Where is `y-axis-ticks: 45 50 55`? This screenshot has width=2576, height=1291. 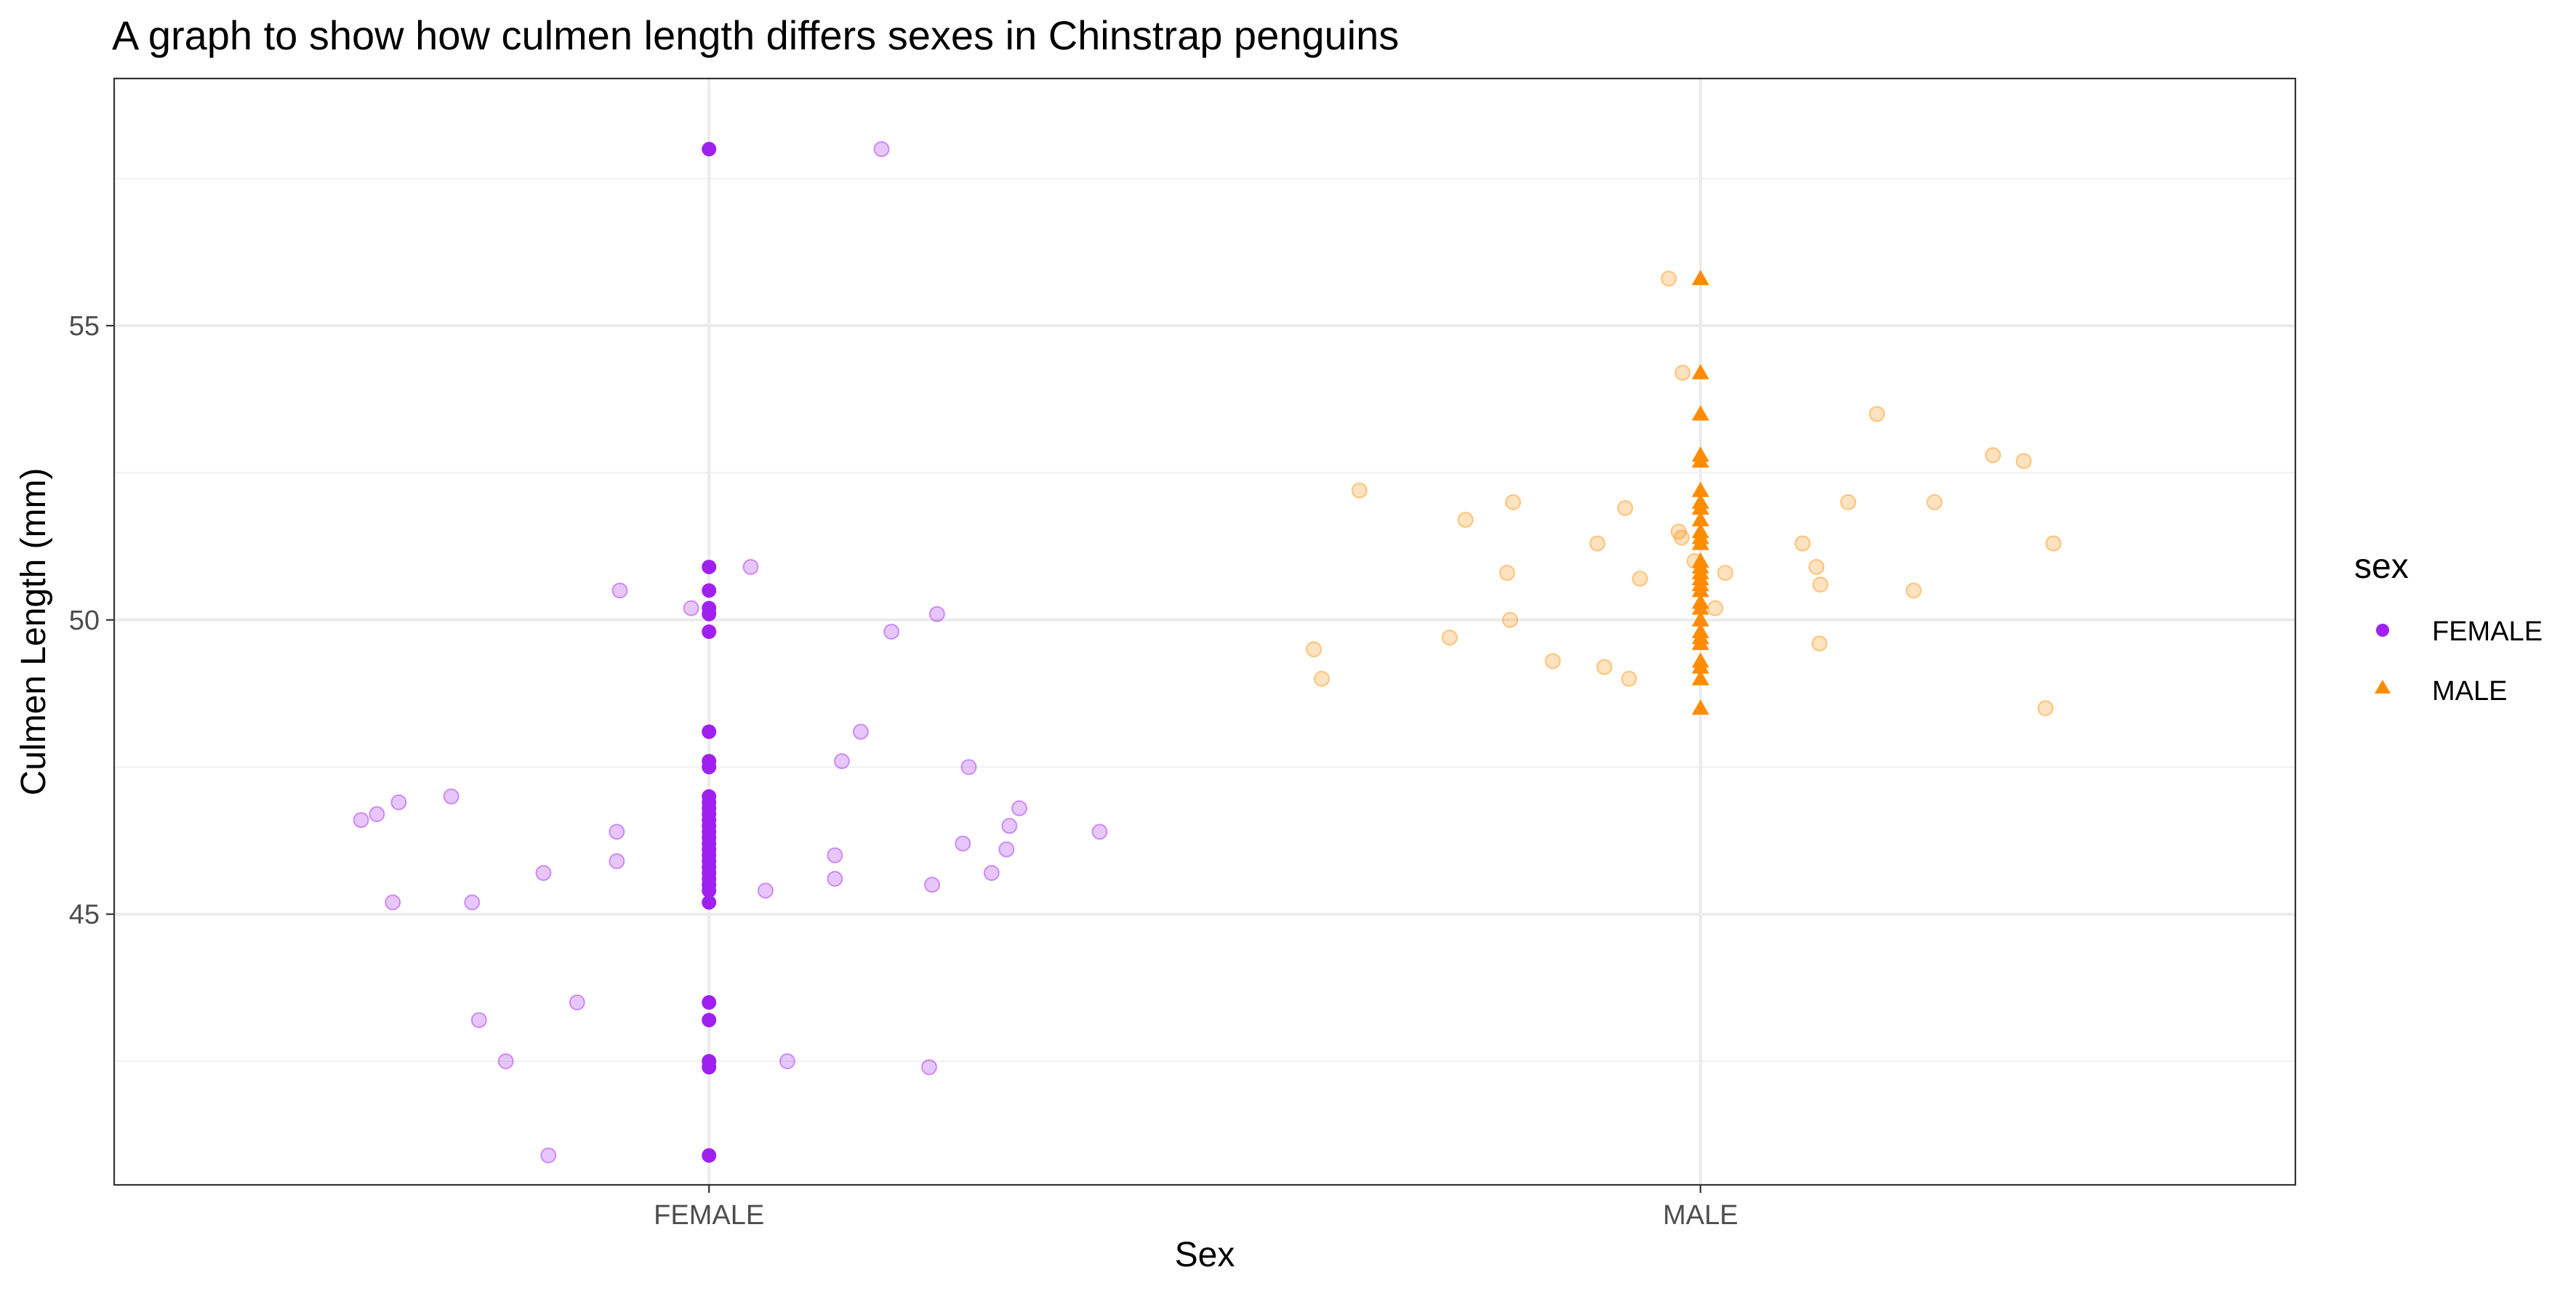
y-axis-ticks: 45 50 55 is located at coordinates (92, 620).